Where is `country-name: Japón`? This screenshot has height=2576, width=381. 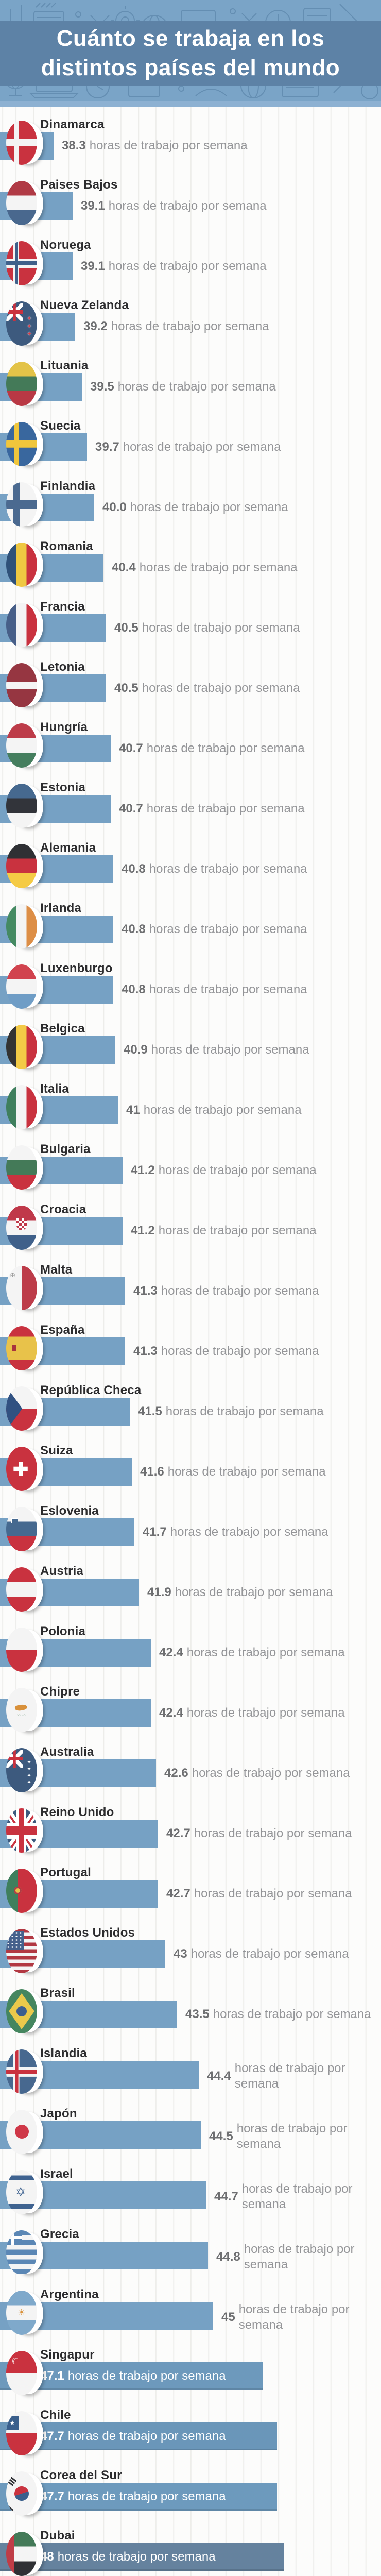 country-name: Japón is located at coordinates (58, 2114).